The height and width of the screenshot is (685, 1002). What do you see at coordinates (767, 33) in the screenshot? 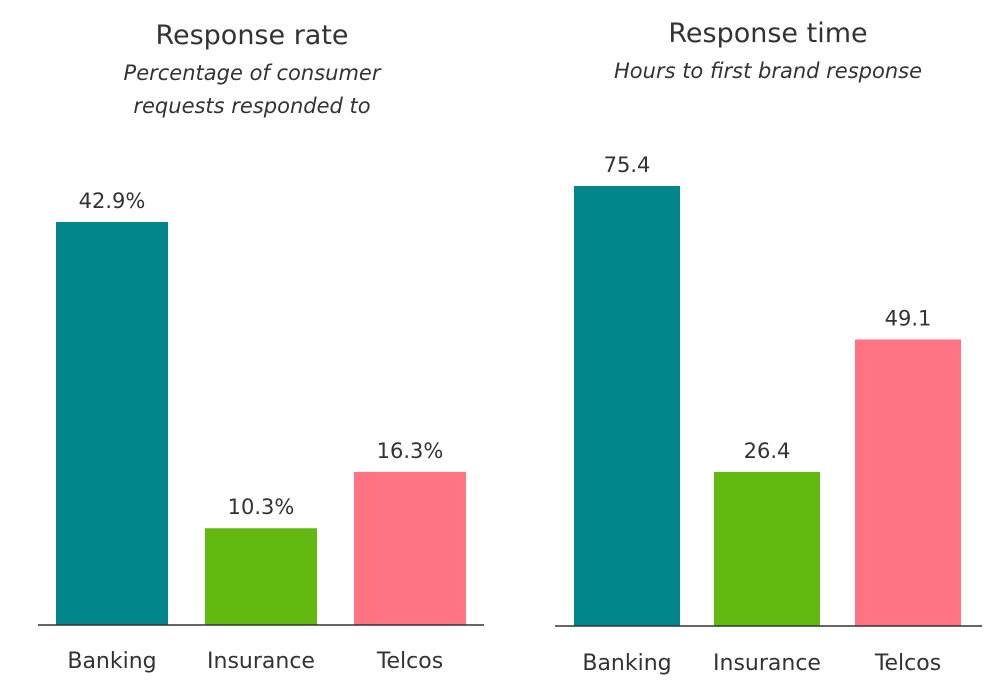
I see `chart-title: Response time` at bounding box center [767, 33].